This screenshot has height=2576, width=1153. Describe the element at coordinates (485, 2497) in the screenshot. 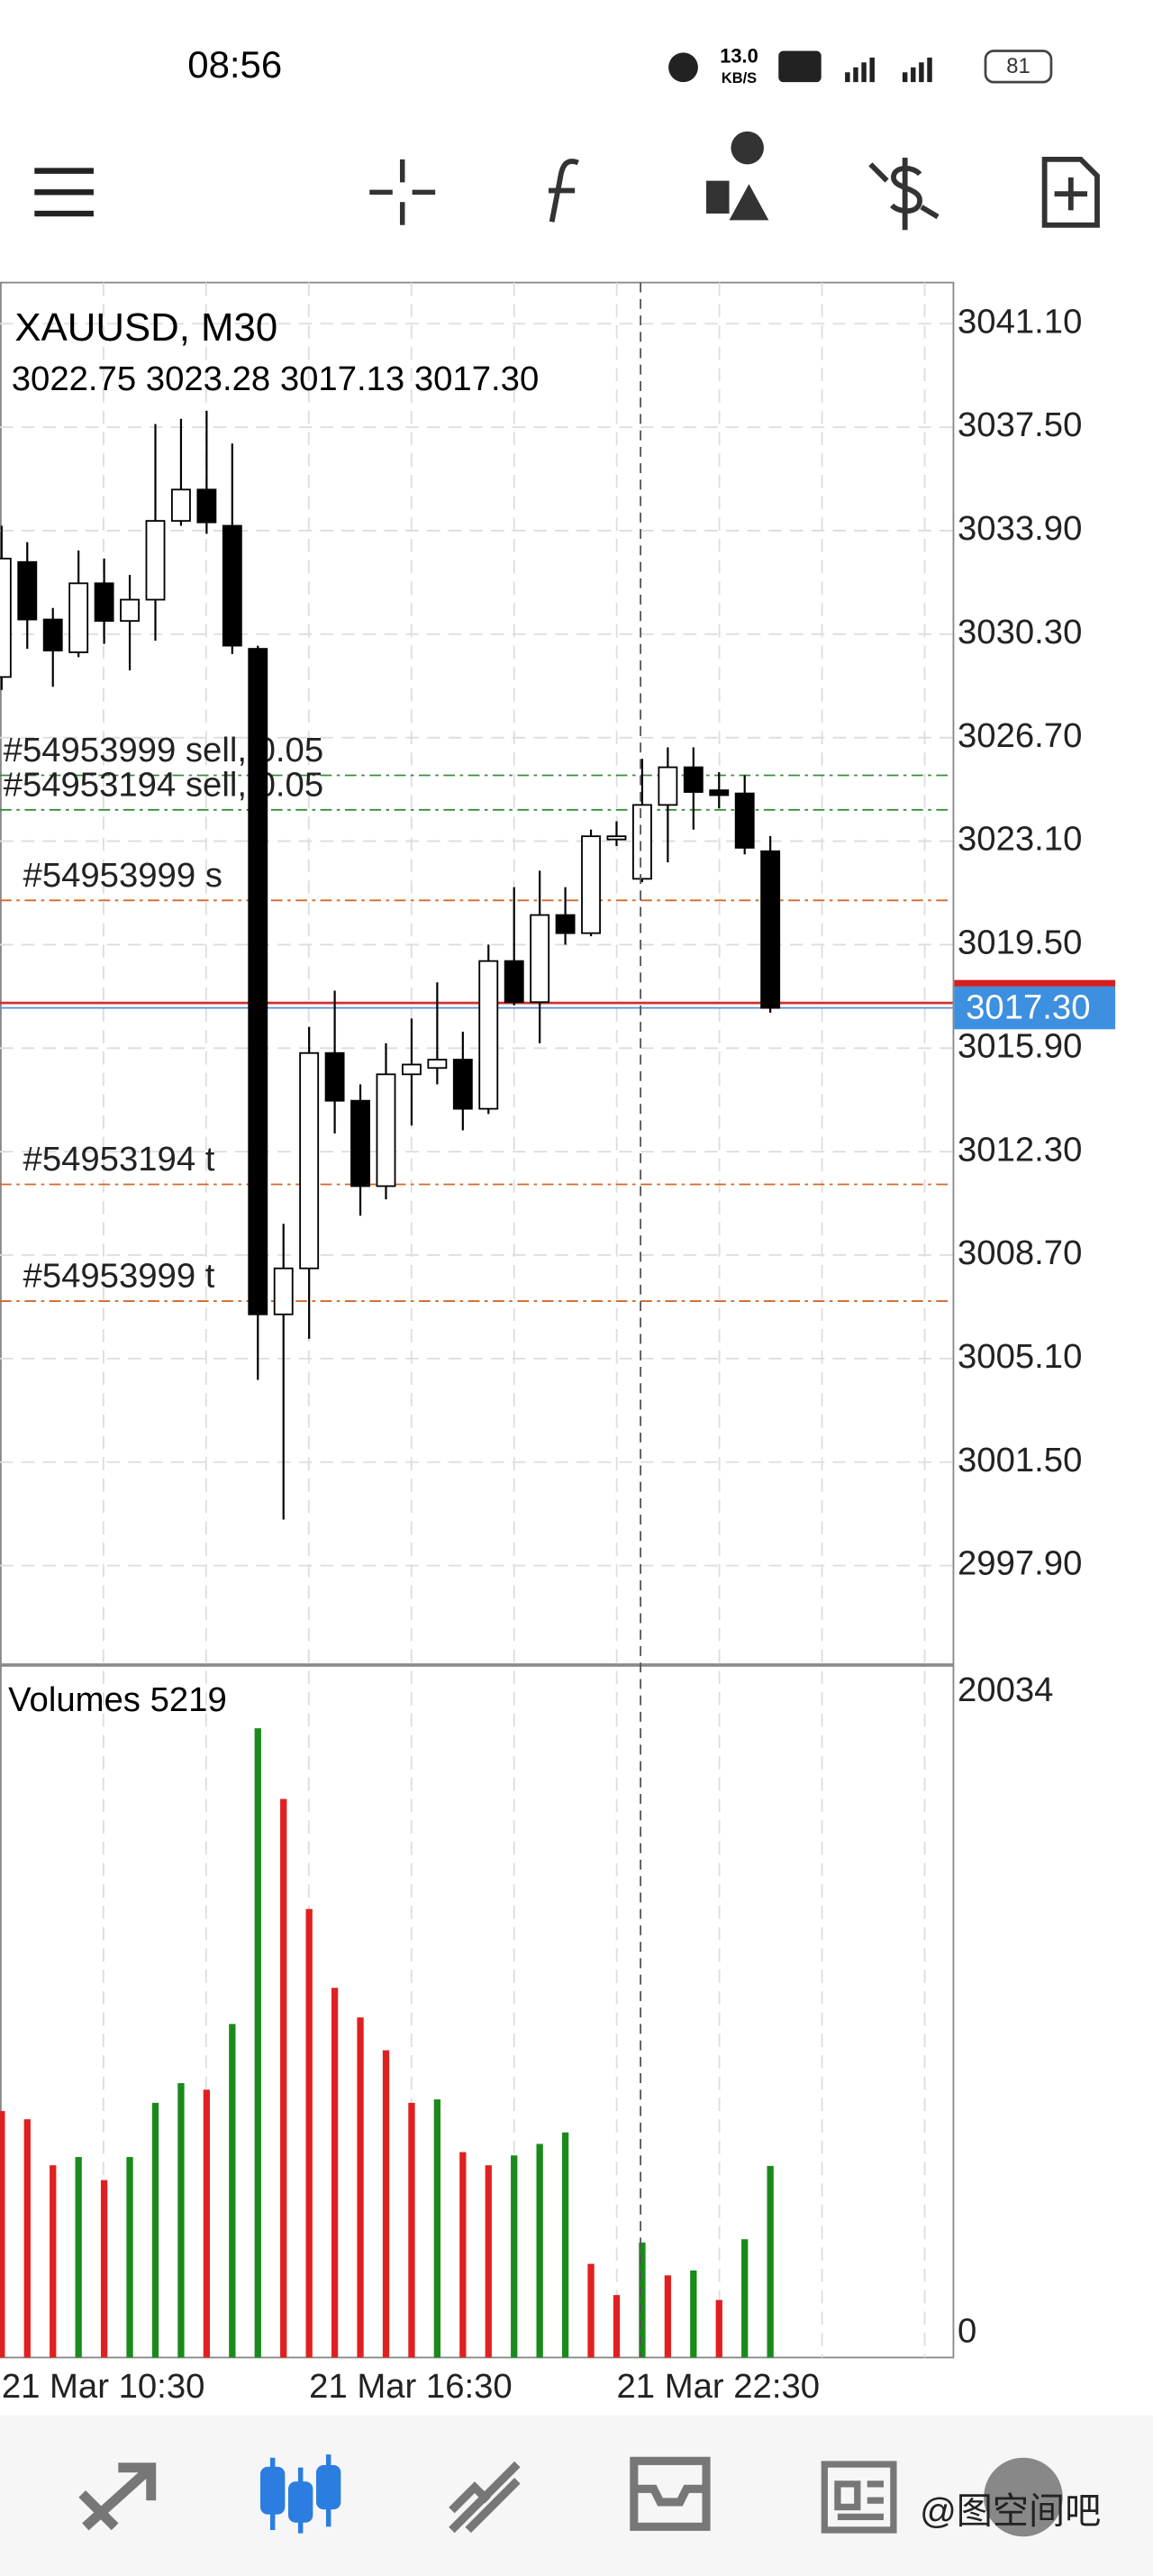

I see `trade-tab` at that location.